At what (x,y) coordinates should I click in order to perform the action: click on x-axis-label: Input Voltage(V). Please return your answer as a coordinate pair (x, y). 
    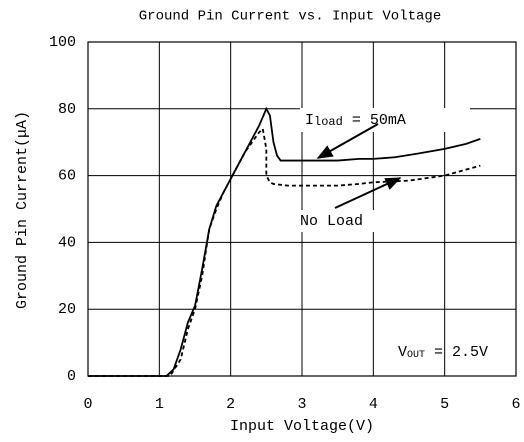
    Looking at the image, I should click on (302, 426).